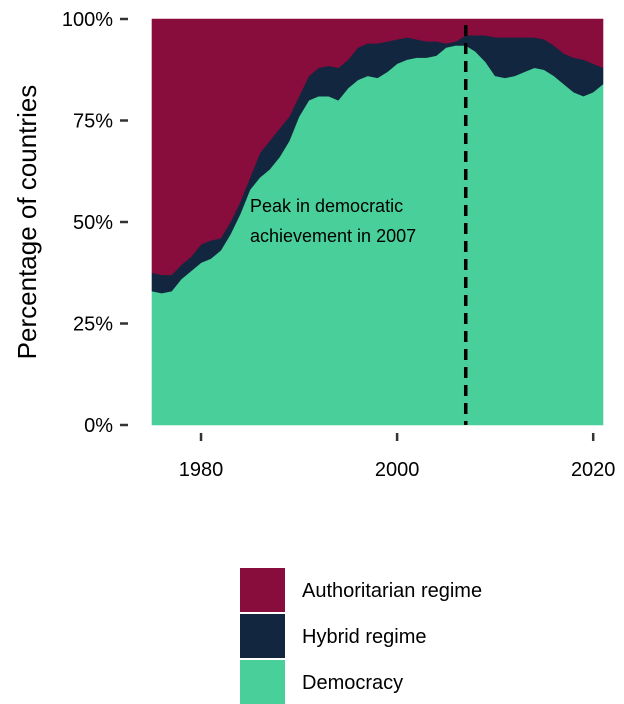 This screenshot has width=624, height=704. I want to click on legend-label-authoritarian-regime: Authoritarian regime, so click(392, 591).